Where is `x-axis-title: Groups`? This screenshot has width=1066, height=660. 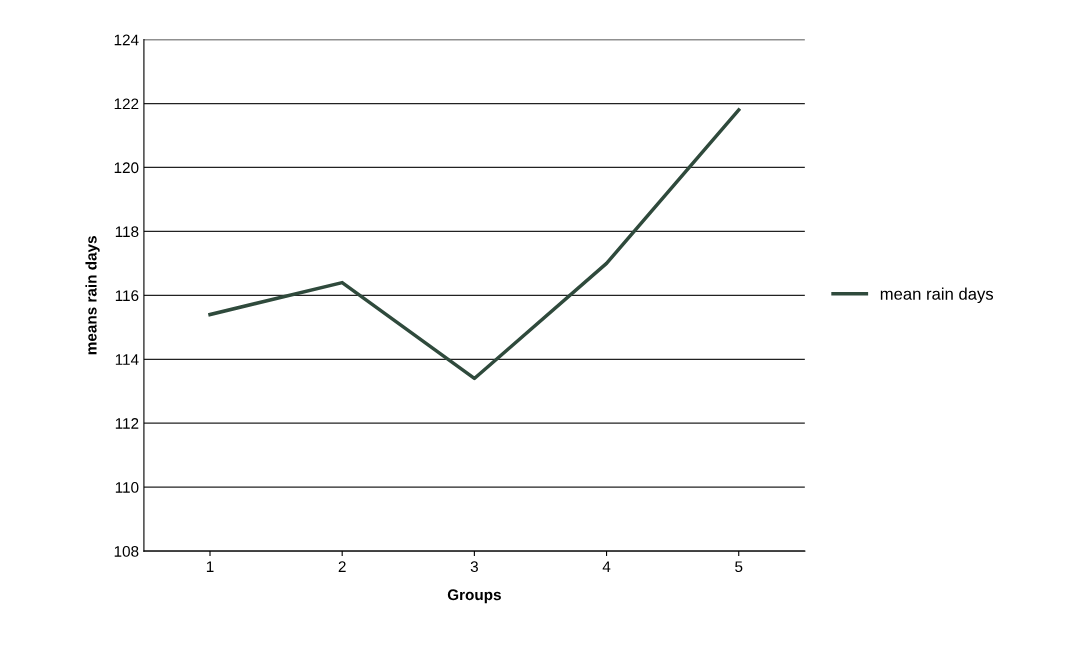 x-axis-title: Groups is located at coordinates (474, 596).